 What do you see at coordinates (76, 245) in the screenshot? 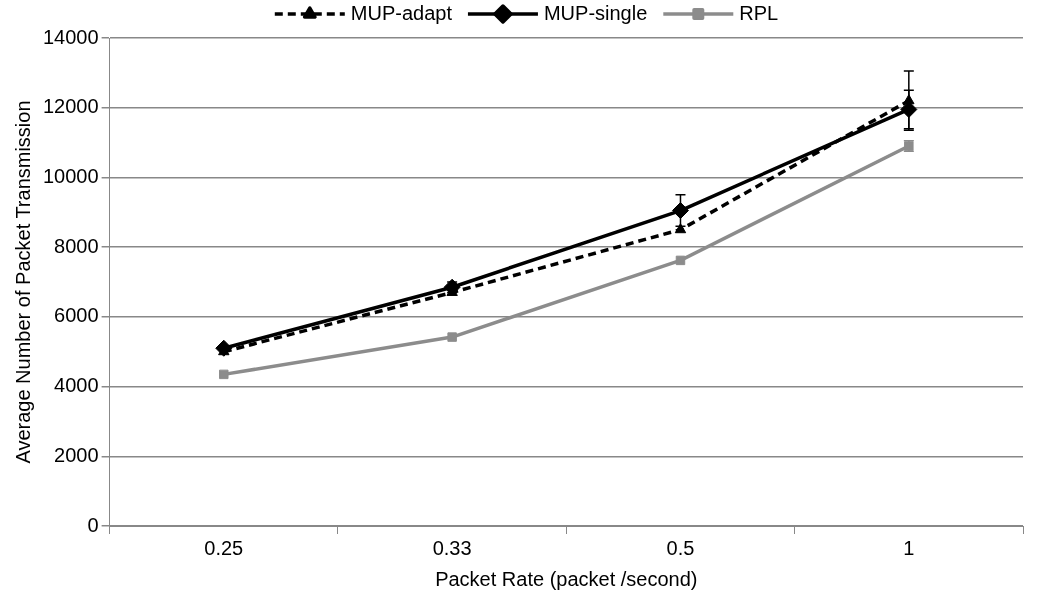
I see `y-tick-label: 8000` at bounding box center [76, 245].